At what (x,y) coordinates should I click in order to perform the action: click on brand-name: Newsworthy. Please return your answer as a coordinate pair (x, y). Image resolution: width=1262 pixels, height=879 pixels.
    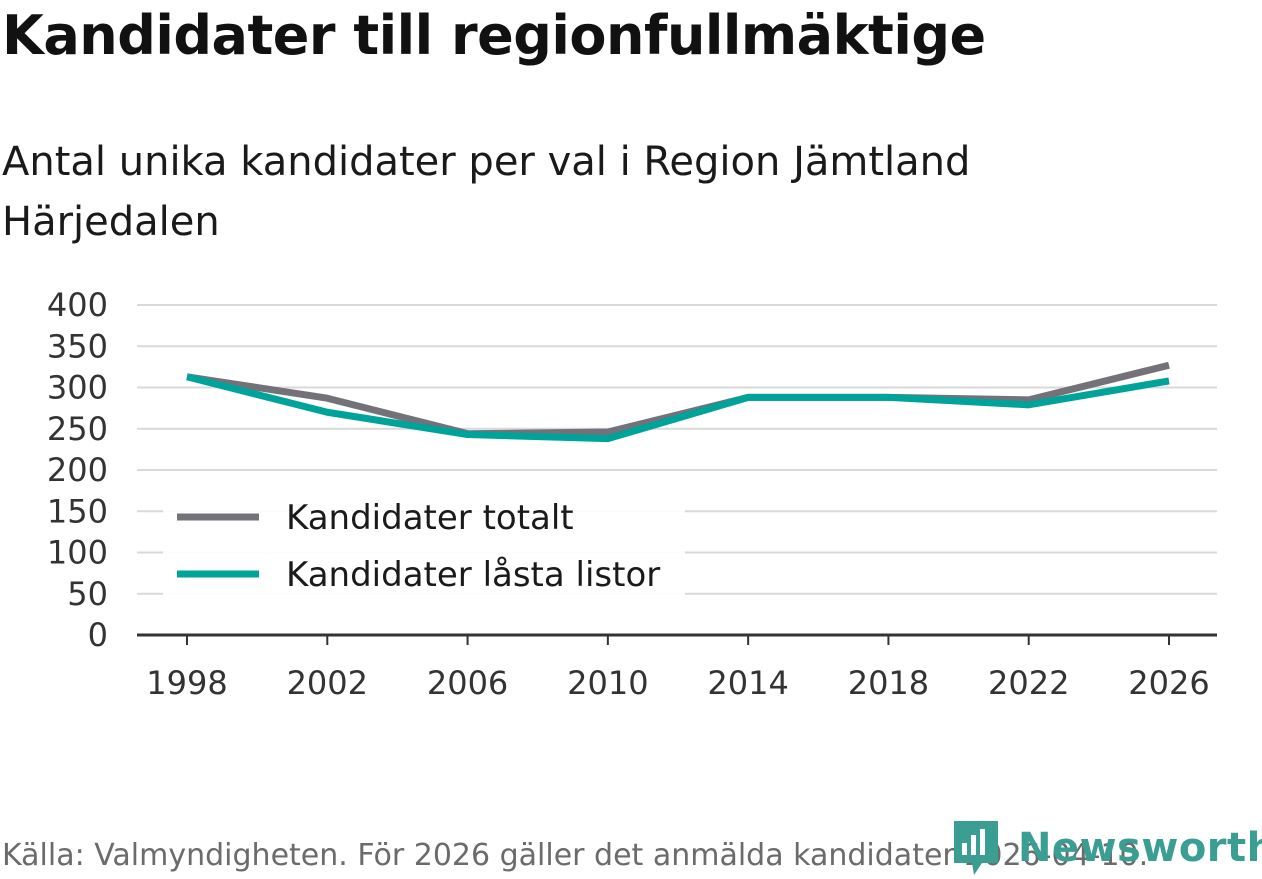
    Looking at the image, I should click on (1140, 848).